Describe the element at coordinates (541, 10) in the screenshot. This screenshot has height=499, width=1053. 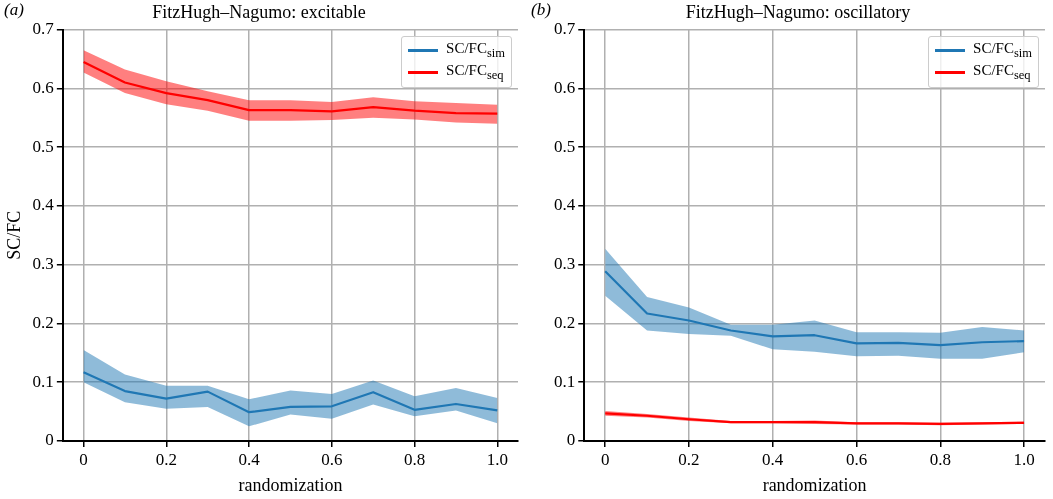
I see `text: (b)` at that location.